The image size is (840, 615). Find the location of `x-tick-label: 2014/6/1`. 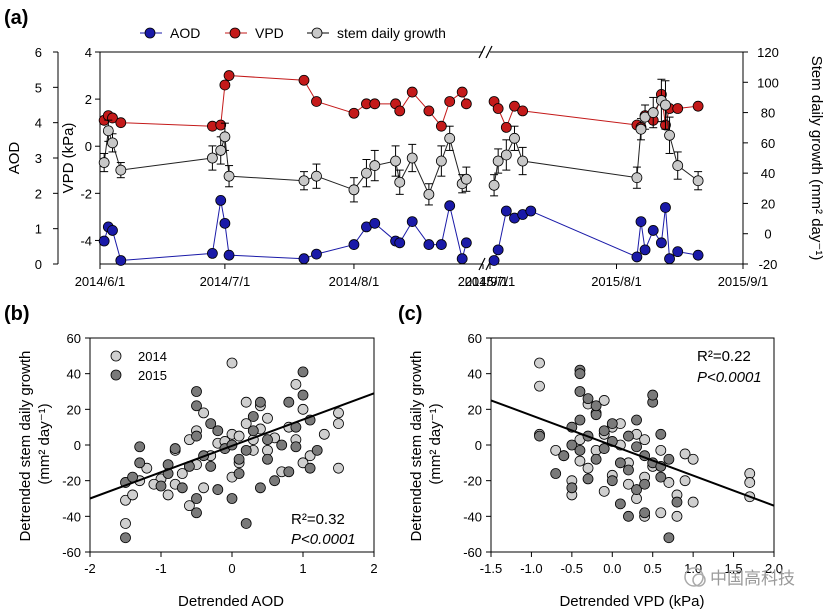

x-tick-label: 2014/6/1 is located at coordinates (100, 281).